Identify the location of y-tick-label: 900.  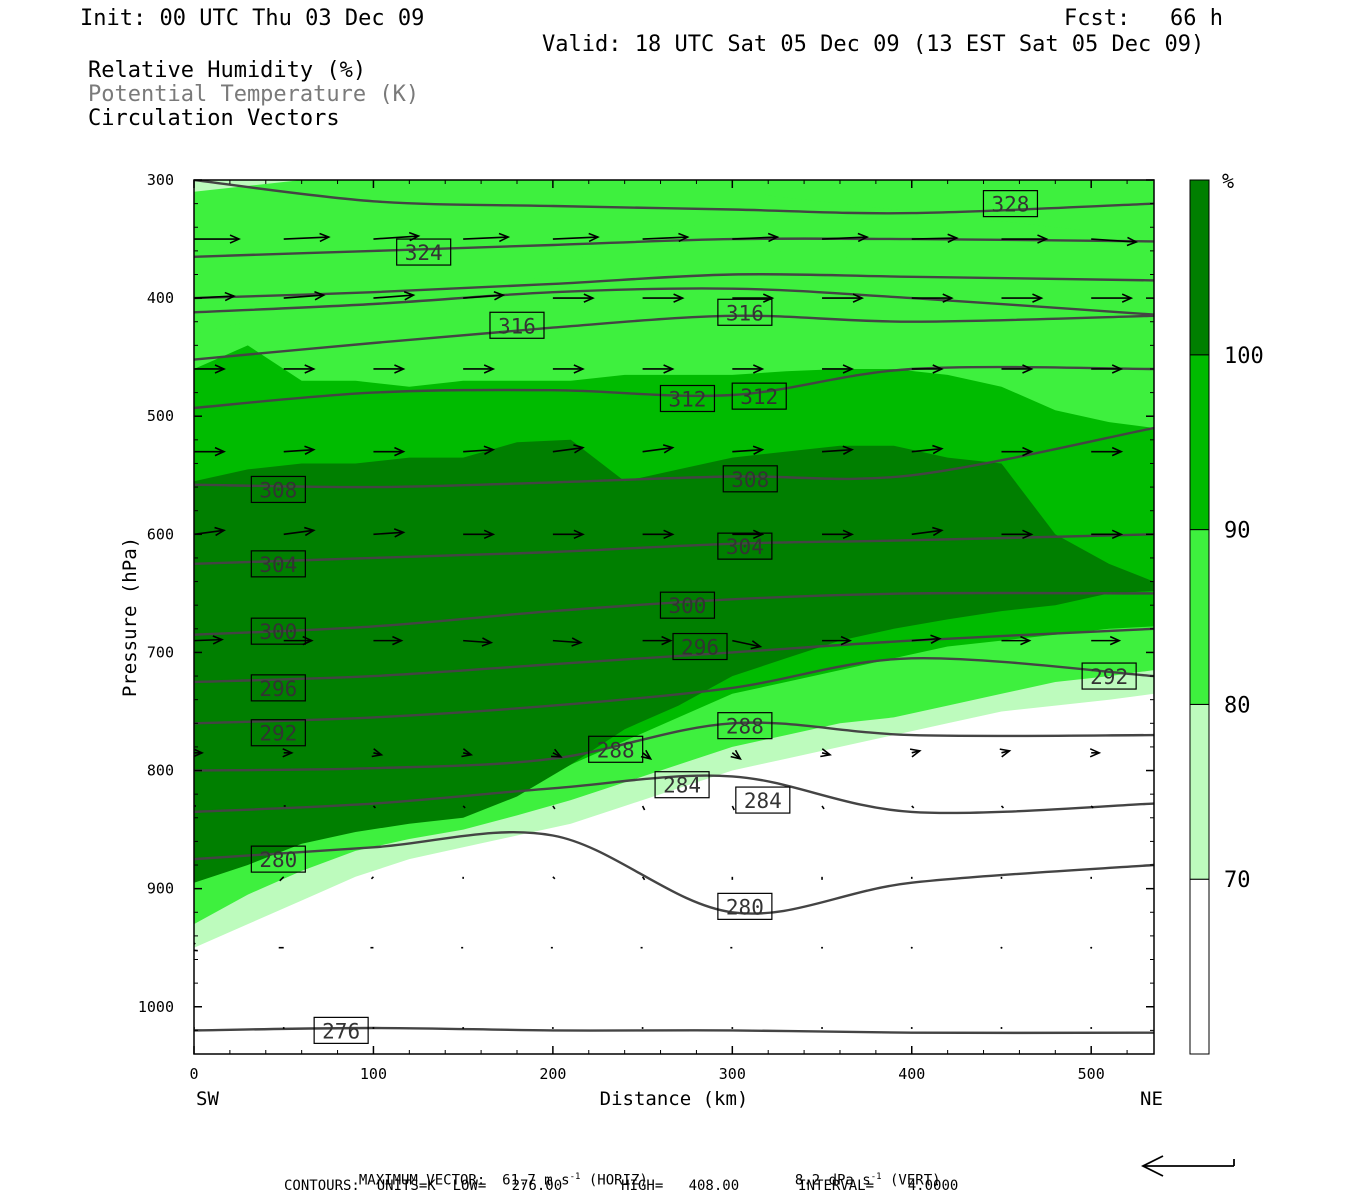
(160, 889).